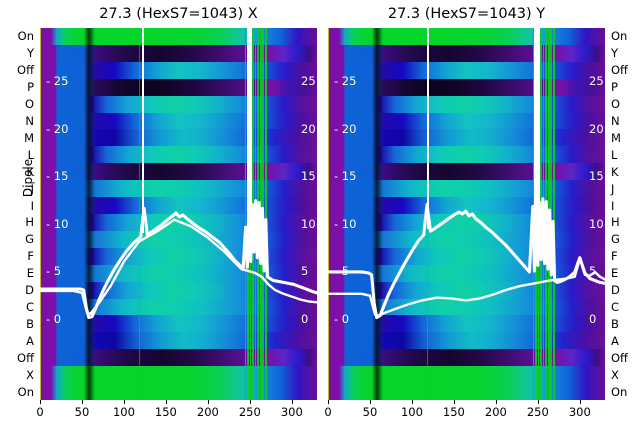 The image size is (640, 440). I want to click on category-axis-left: On Y Off P O N M L K J I H G F E D C B A Off X On, so click(18, 214).